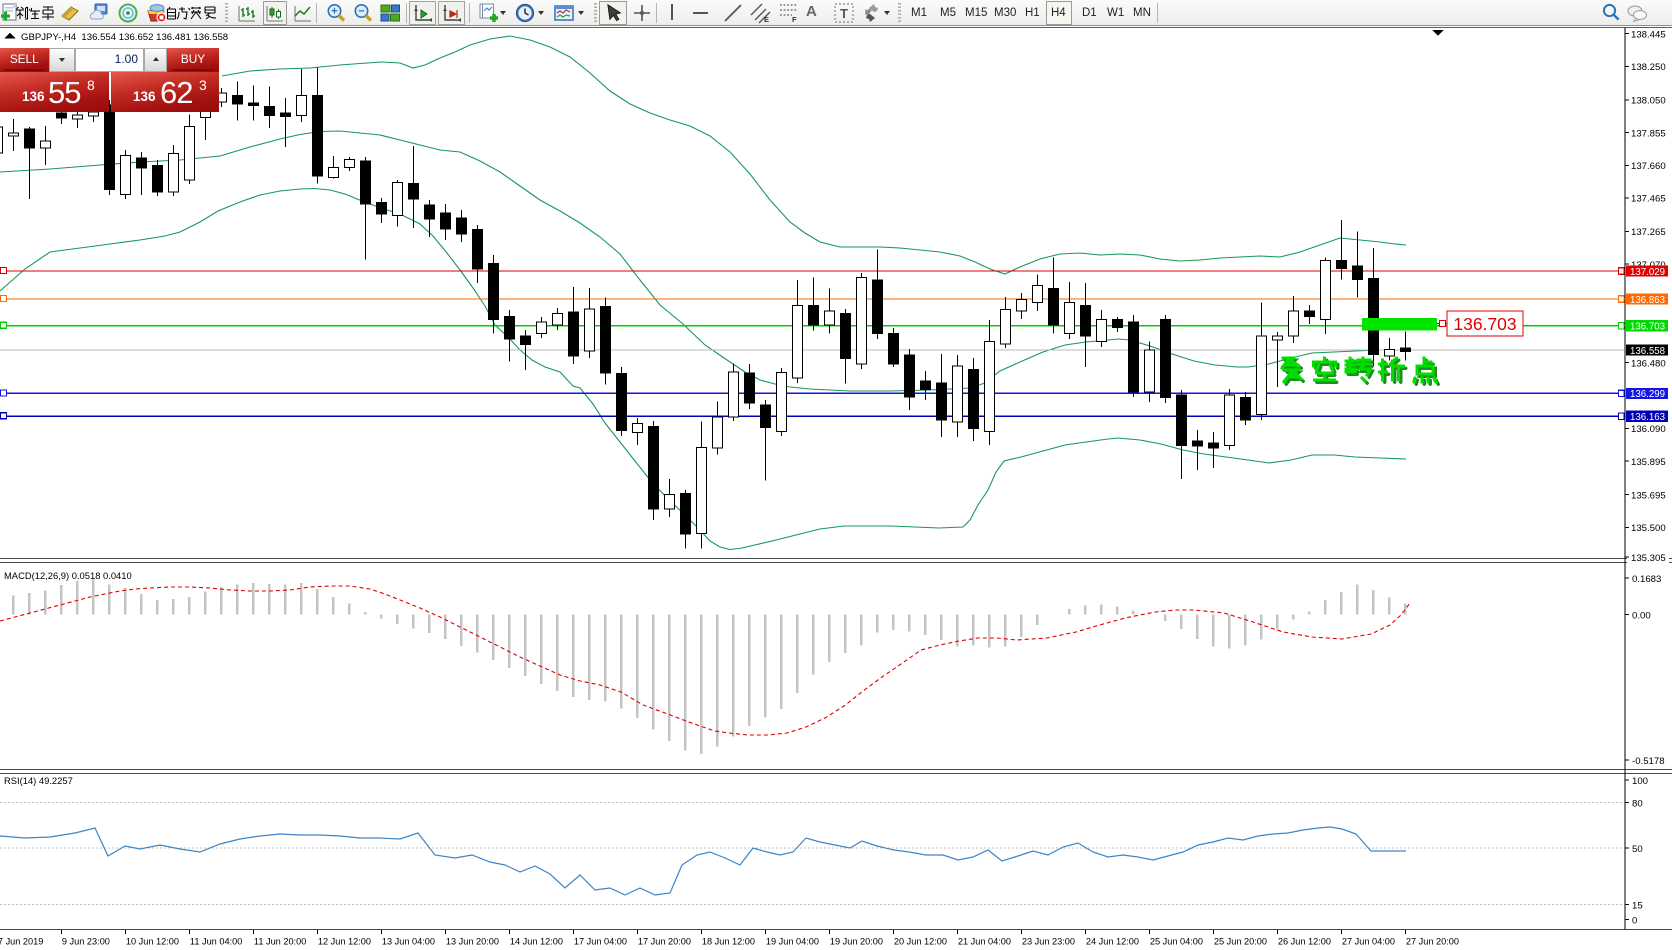 The image size is (1672, 950). What do you see at coordinates (794, 19) in the screenshot?
I see `svg-text: F` at bounding box center [794, 19].